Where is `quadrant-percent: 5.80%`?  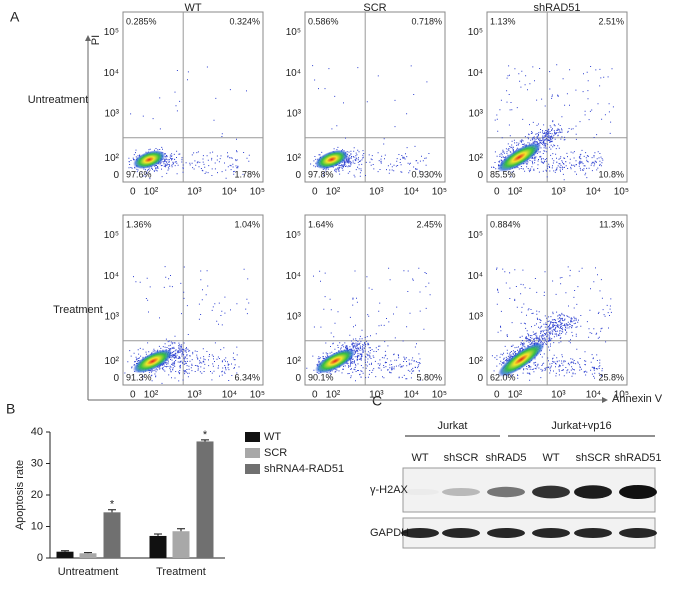 quadrant-percent: 5.80% is located at coordinates (429, 377).